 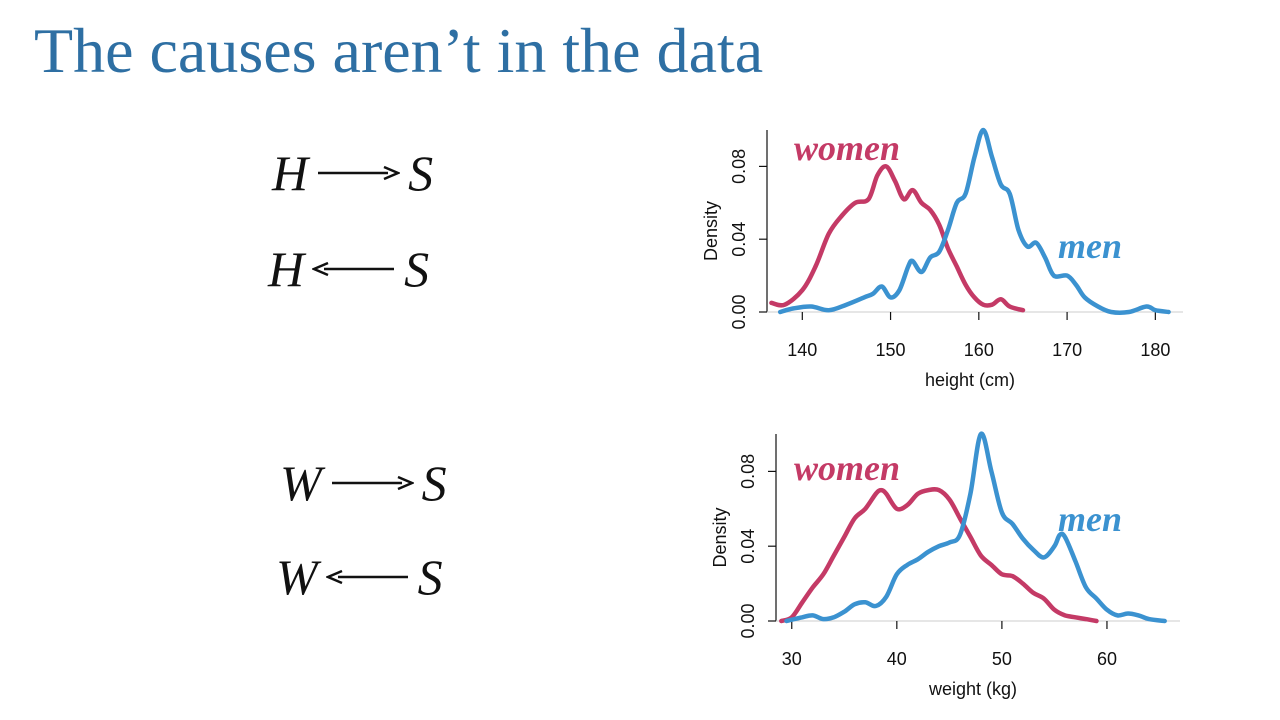 What do you see at coordinates (1155, 350) in the screenshot?
I see `x-tick-label: 180` at bounding box center [1155, 350].